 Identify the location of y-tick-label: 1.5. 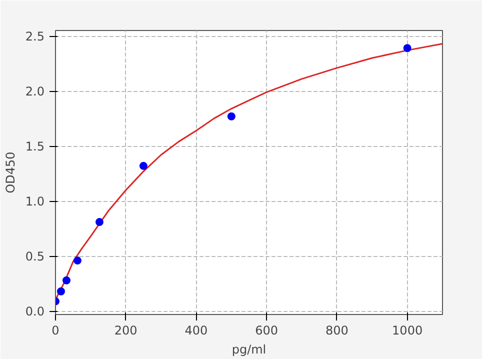
(35, 147).